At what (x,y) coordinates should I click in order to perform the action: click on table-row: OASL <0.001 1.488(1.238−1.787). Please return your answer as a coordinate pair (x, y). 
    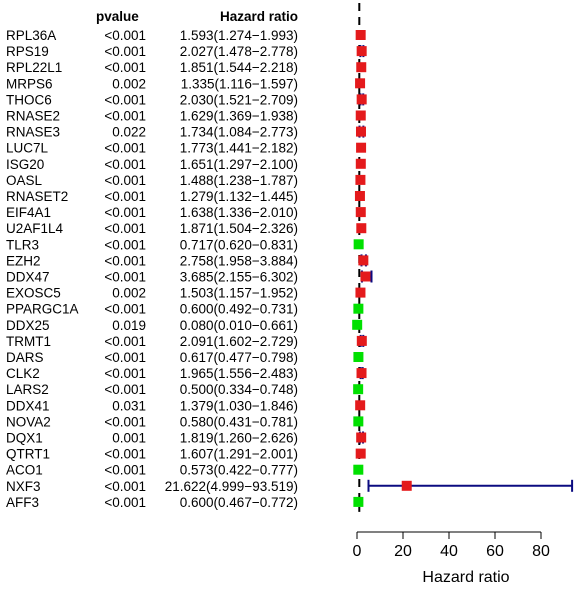
    Looking at the image, I should click on (152, 180).